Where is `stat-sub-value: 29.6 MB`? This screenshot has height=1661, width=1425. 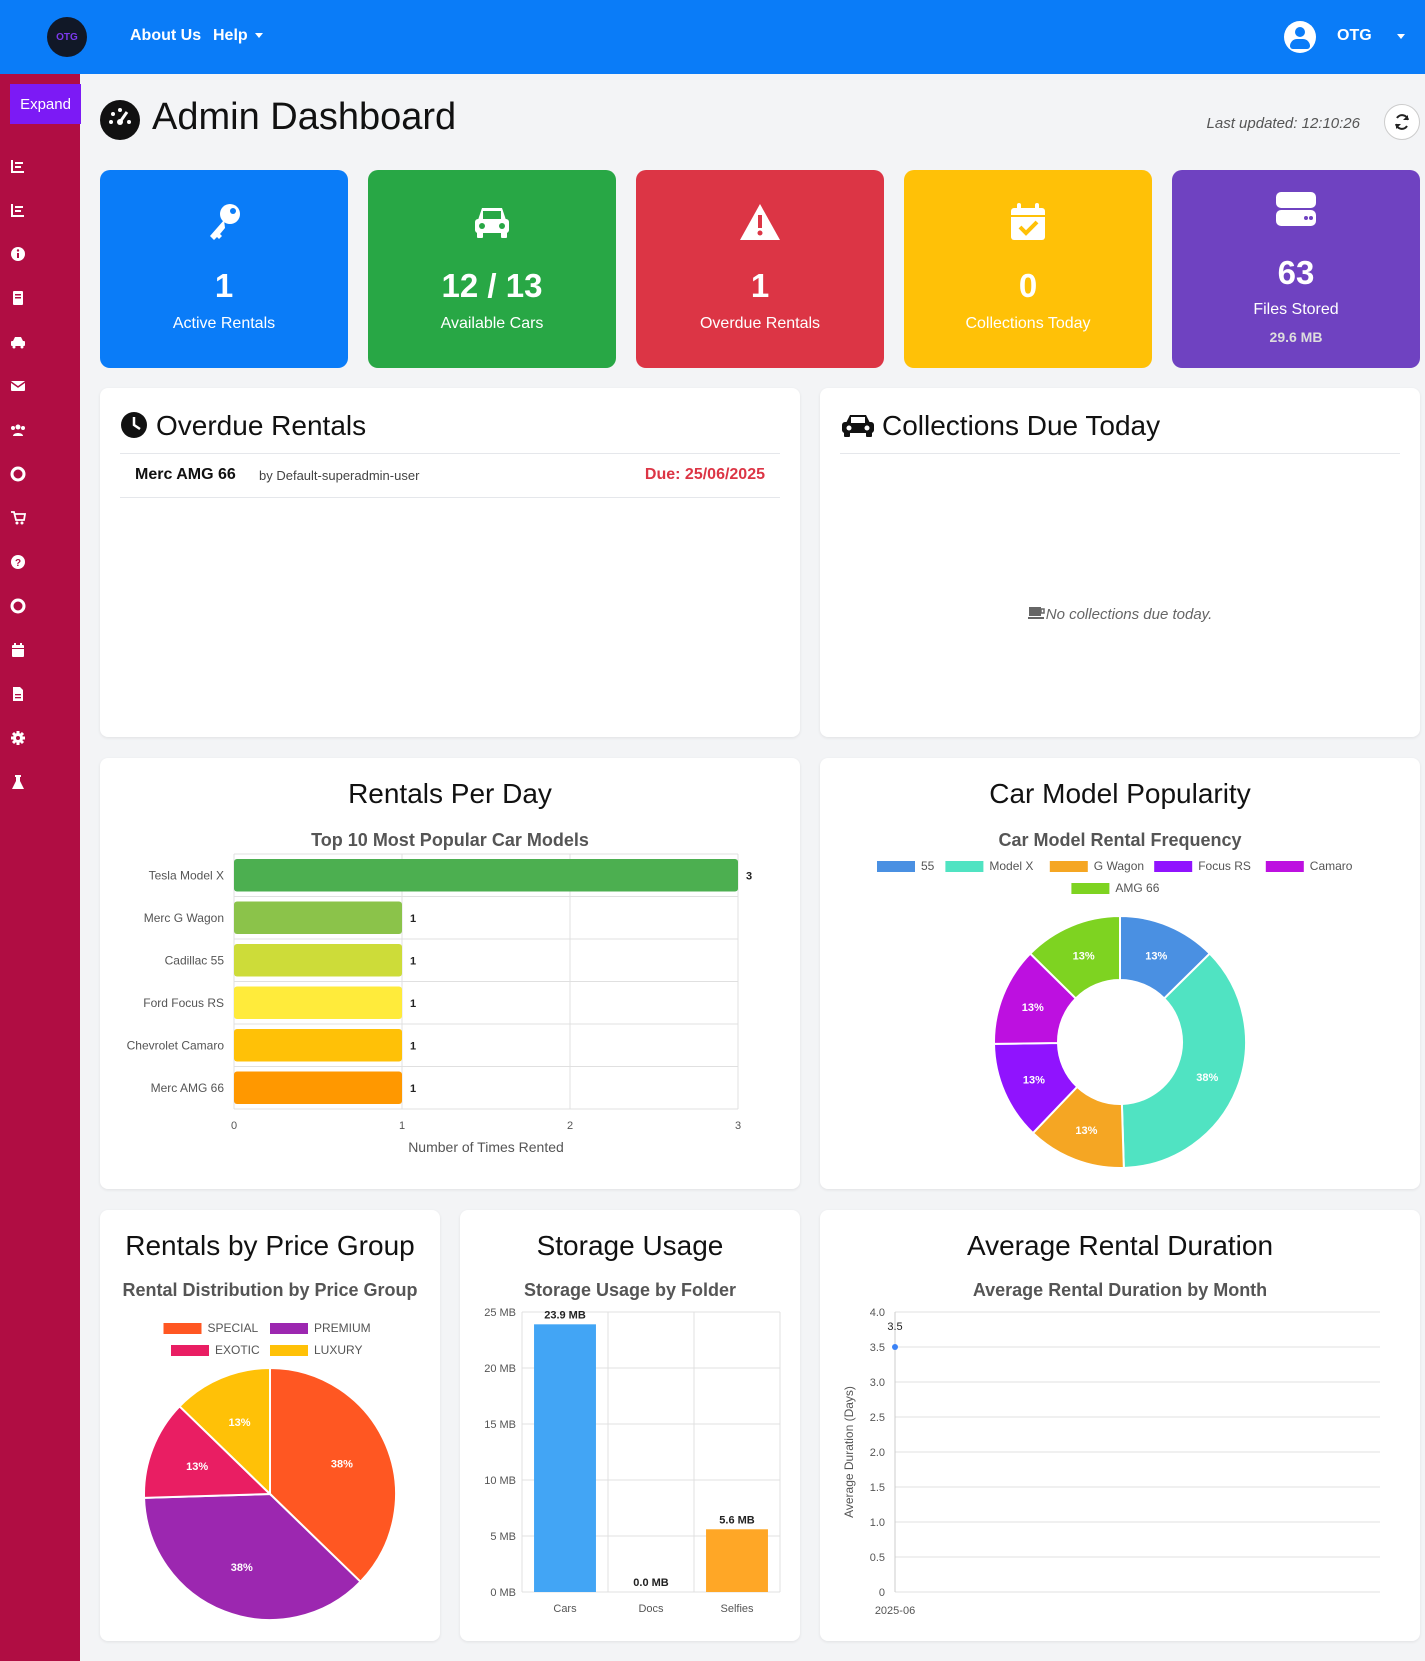 stat-sub-value: 29.6 MB is located at coordinates (1296, 337).